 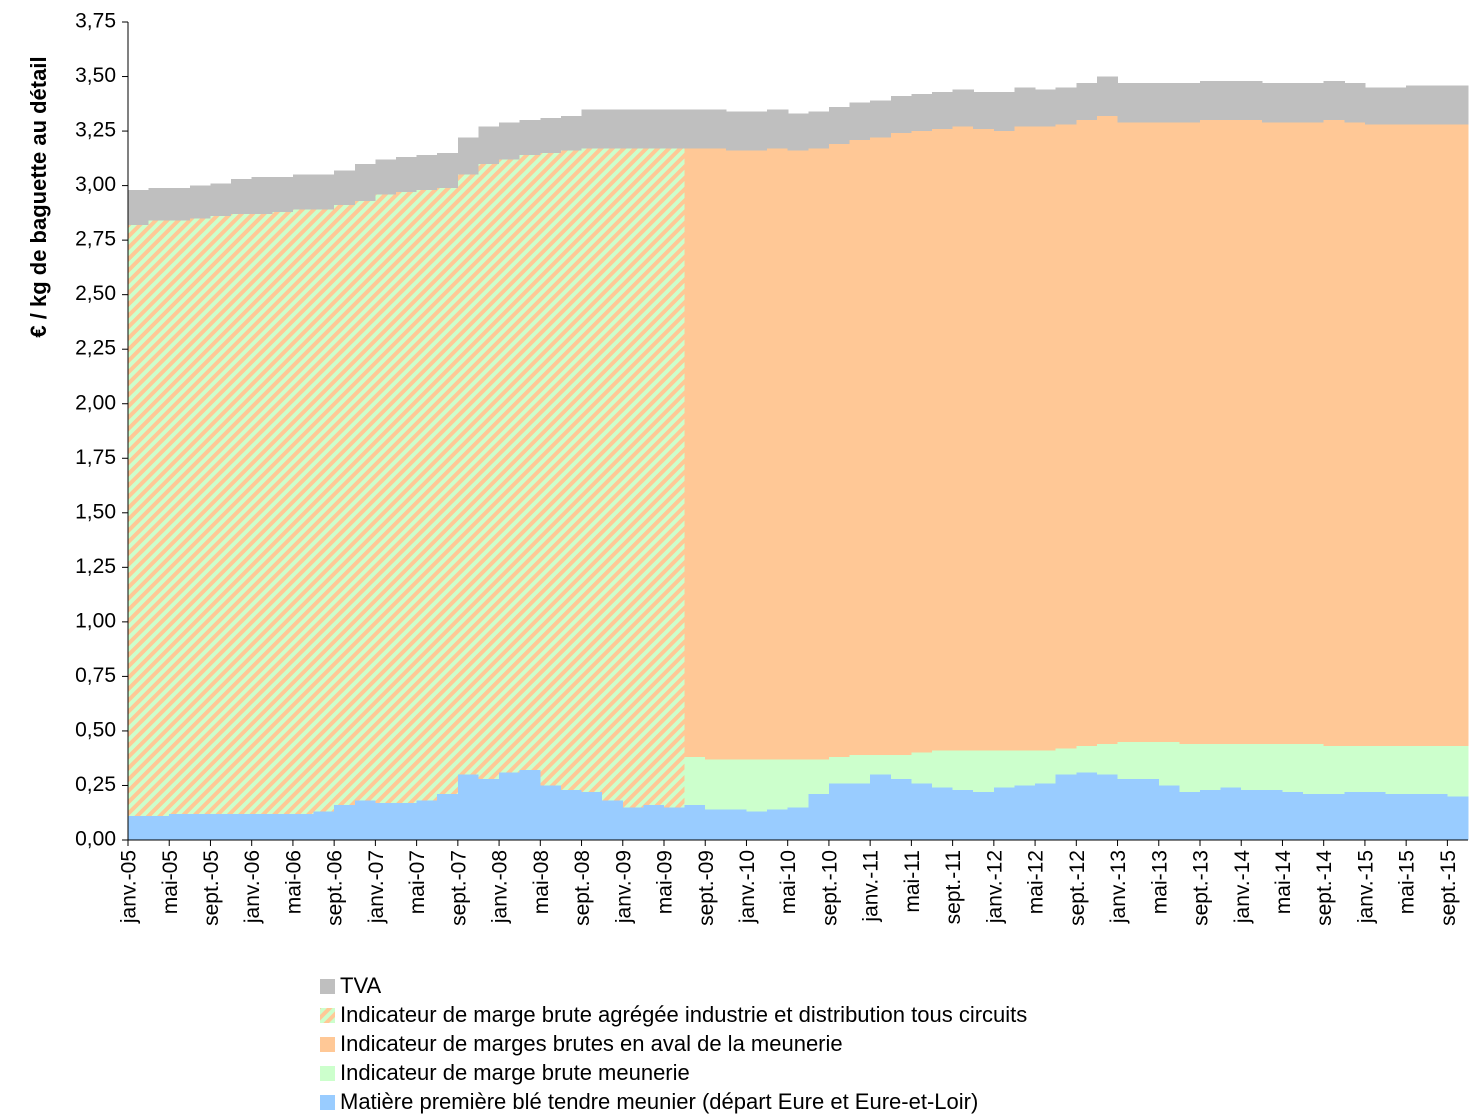 What do you see at coordinates (95, 729) in the screenshot?
I see `y-tick-label: 0,50` at bounding box center [95, 729].